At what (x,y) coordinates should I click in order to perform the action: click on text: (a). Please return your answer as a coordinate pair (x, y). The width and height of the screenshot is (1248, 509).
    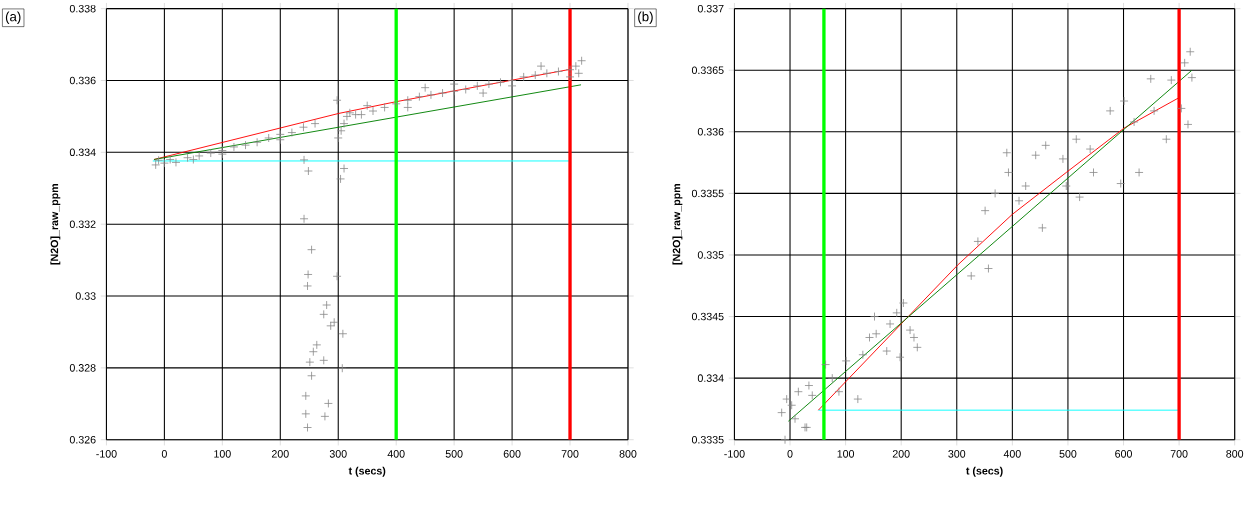
    Looking at the image, I should click on (13, 18).